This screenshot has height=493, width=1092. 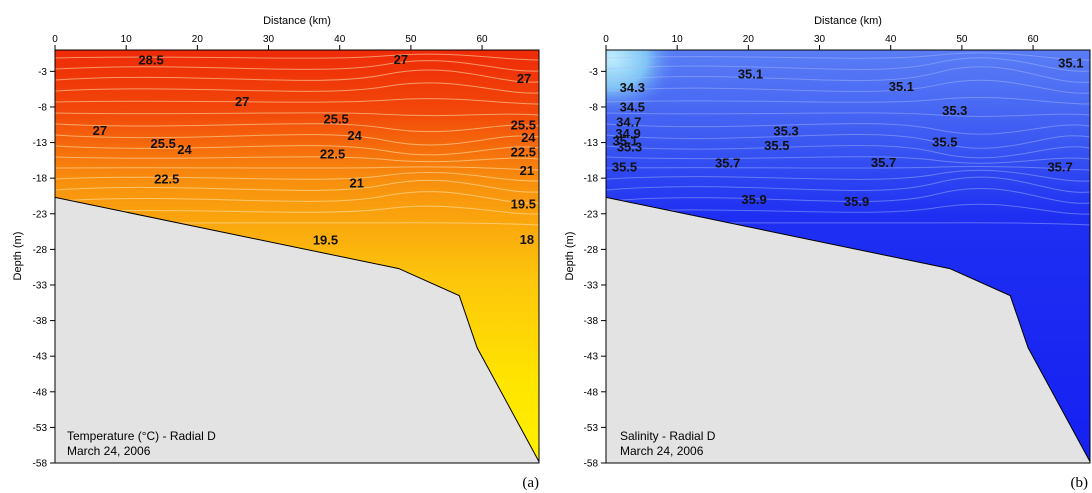 What do you see at coordinates (523, 203) in the screenshot?
I see `contour-label: 19.5` at bounding box center [523, 203].